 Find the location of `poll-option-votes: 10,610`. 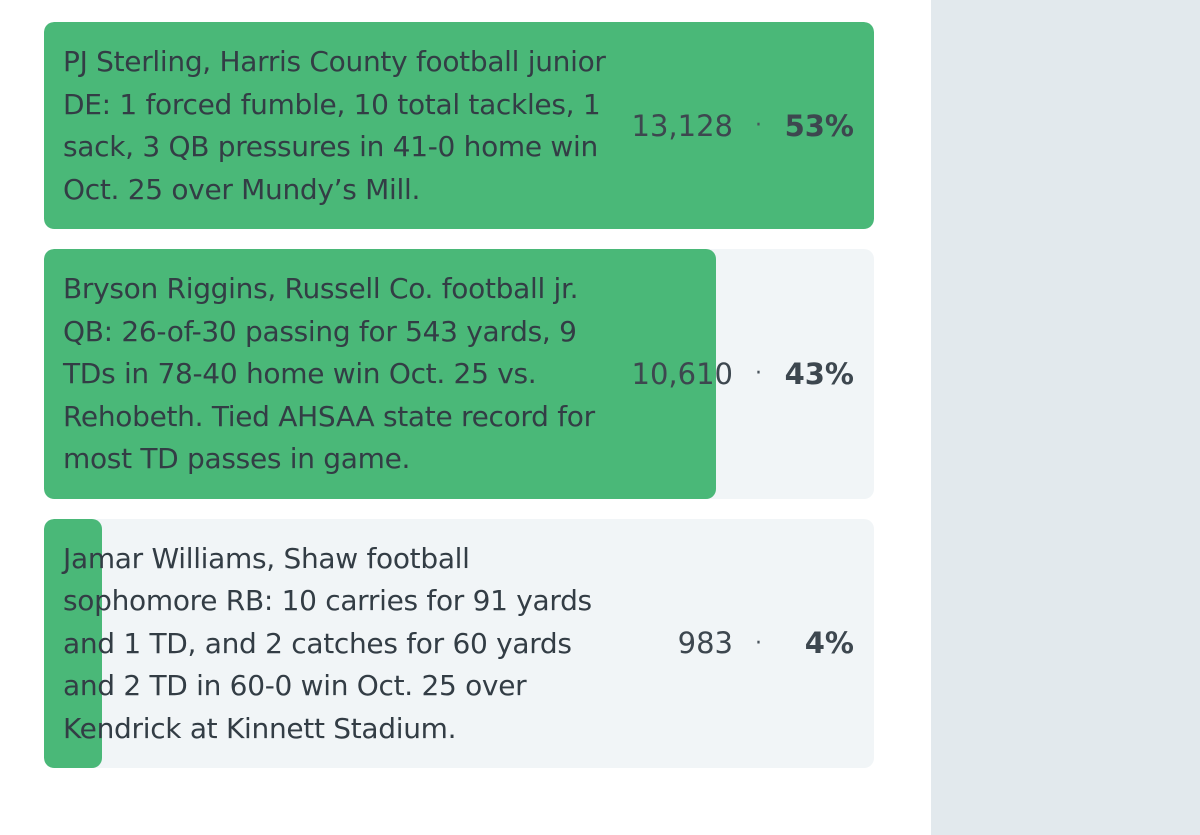

poll-option-votes: 10,610 is located at coordinates (682, 373).